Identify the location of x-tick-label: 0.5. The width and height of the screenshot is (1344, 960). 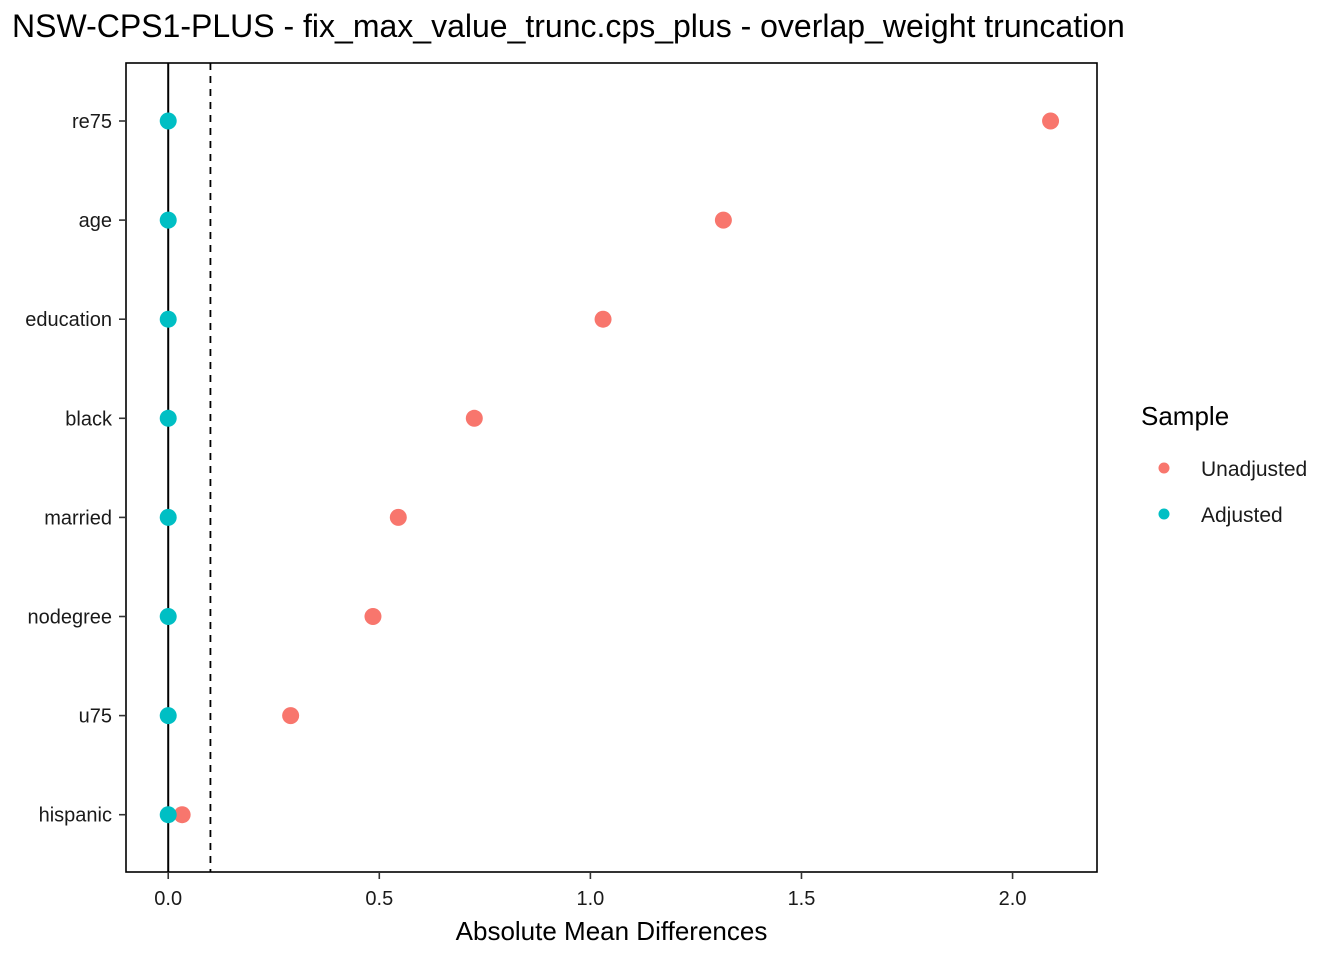
(379, 899).